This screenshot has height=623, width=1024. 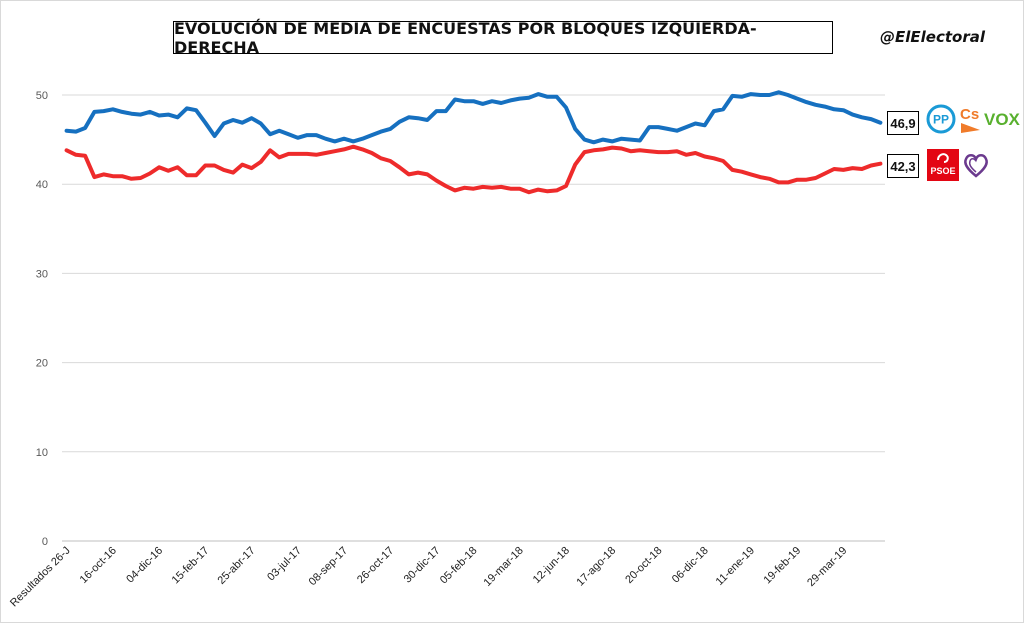 I want to click on x-tick-label: Resultados 26-J, so click(x=40, y=577).